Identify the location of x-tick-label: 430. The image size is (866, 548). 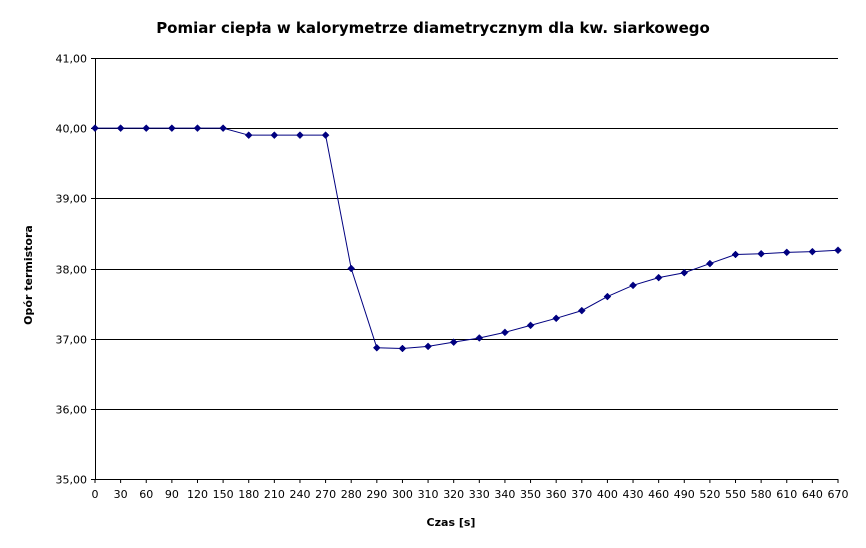
(633, 494).